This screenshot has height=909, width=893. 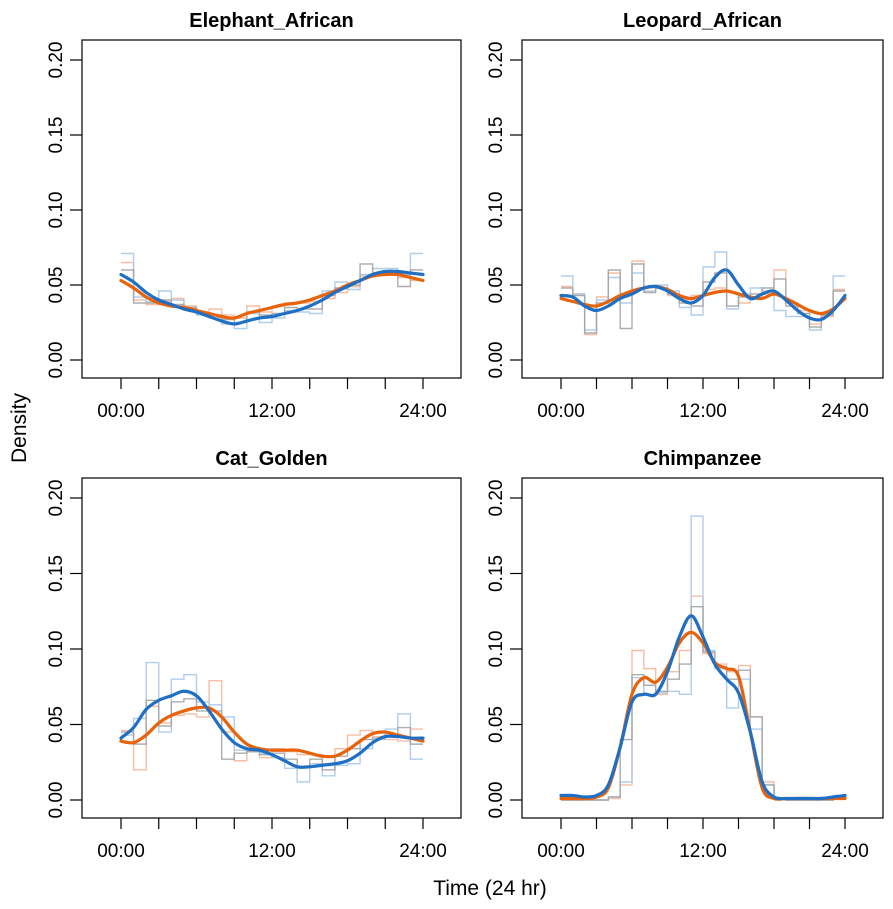 What do you see at coordinates (271, 21) in the screenshot?
I see `panel-title: Elephant_African` at bounding box center [271, 21].